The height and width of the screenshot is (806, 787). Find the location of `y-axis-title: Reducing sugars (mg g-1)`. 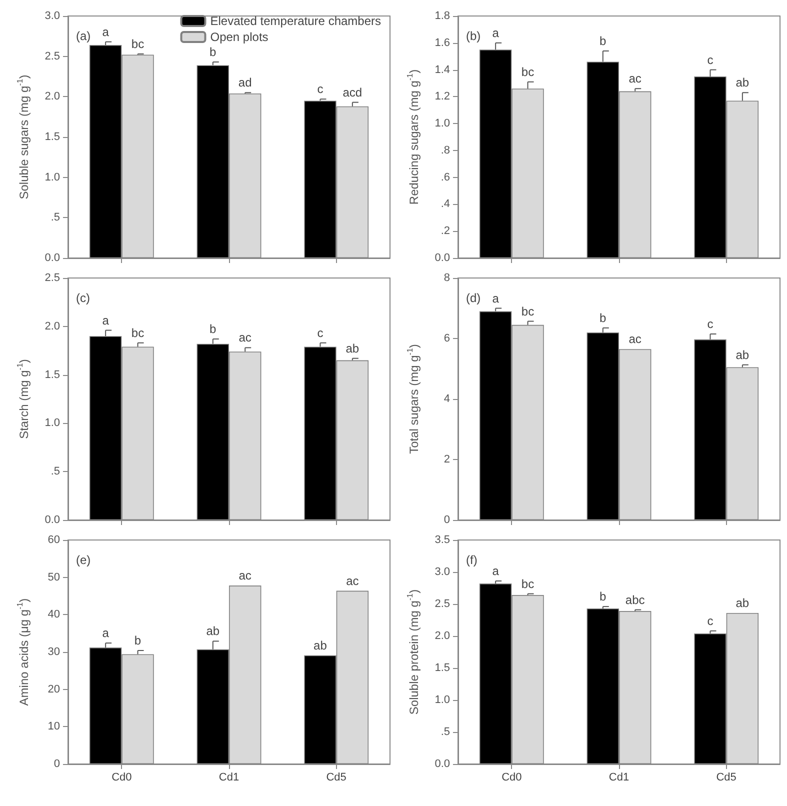

y-axis-title: Reducing sugars (mg g-1) is located at coordinates (413, 137).